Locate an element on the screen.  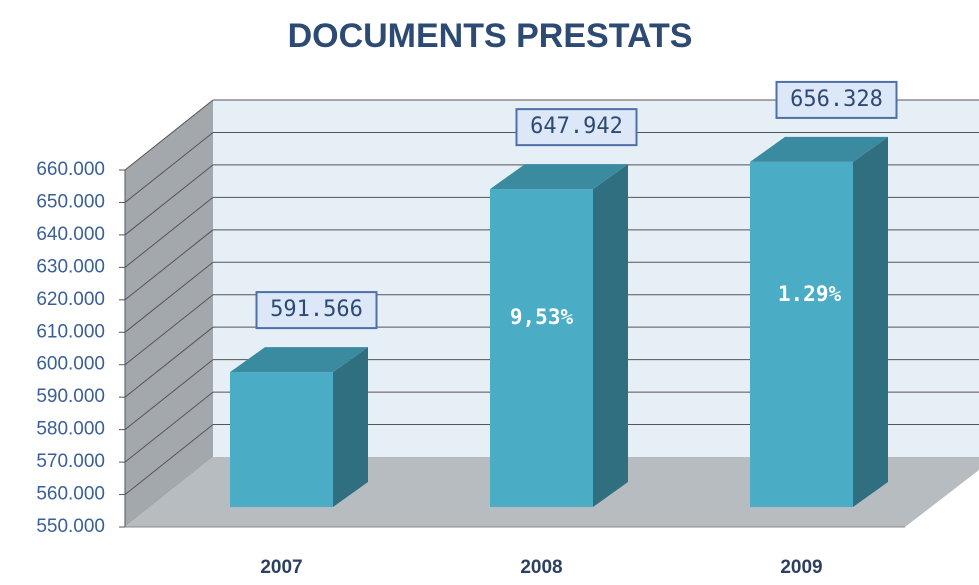
y-tick-label: 600.000 is located at coordinates (70, 364).